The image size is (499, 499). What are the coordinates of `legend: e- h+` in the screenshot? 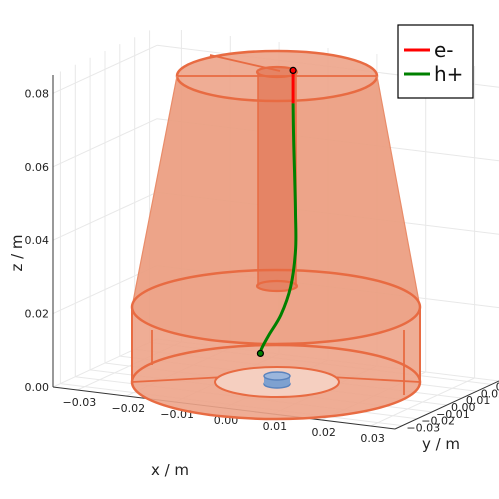 It's located at (435, 61).